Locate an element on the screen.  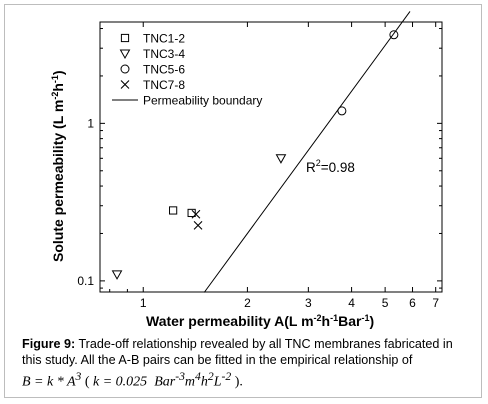
legend-label: TNC5-6 is located at coordinates (164, 70).